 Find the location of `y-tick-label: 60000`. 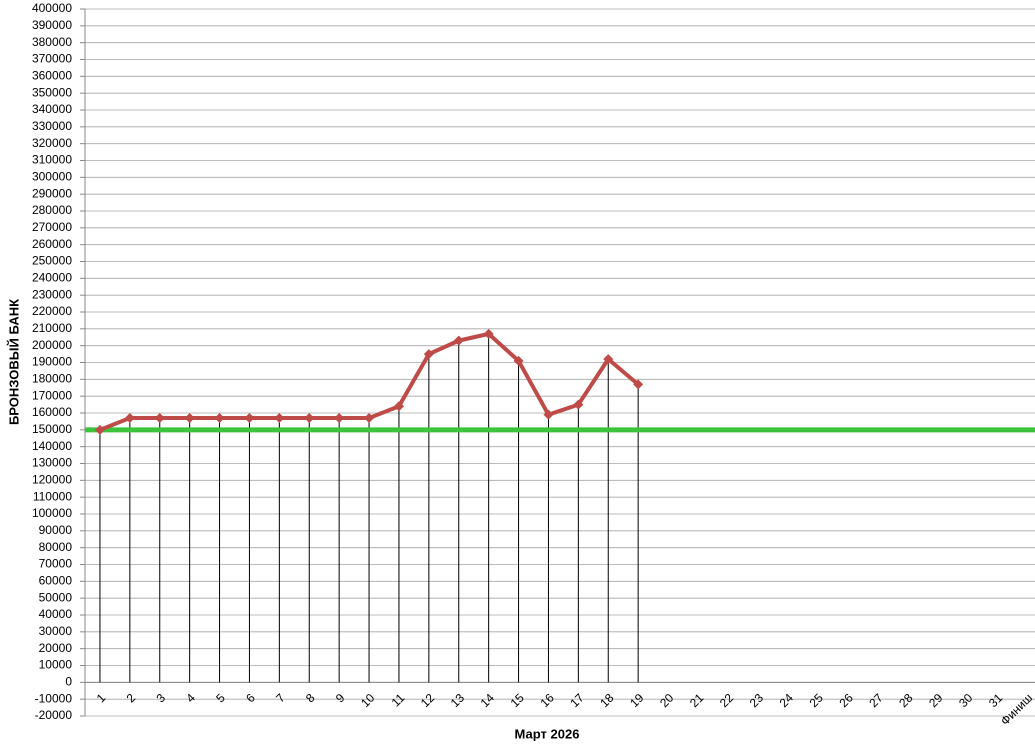

y-tick-label: 60000 is located at coordinates (56, 581).